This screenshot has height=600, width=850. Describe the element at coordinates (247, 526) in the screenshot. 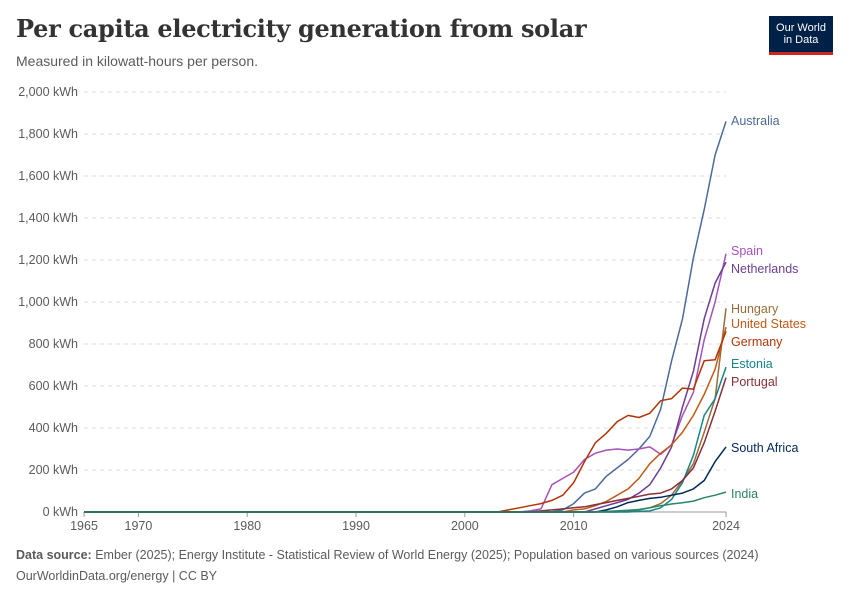

I see `x-tick-label: 1980` at that location.